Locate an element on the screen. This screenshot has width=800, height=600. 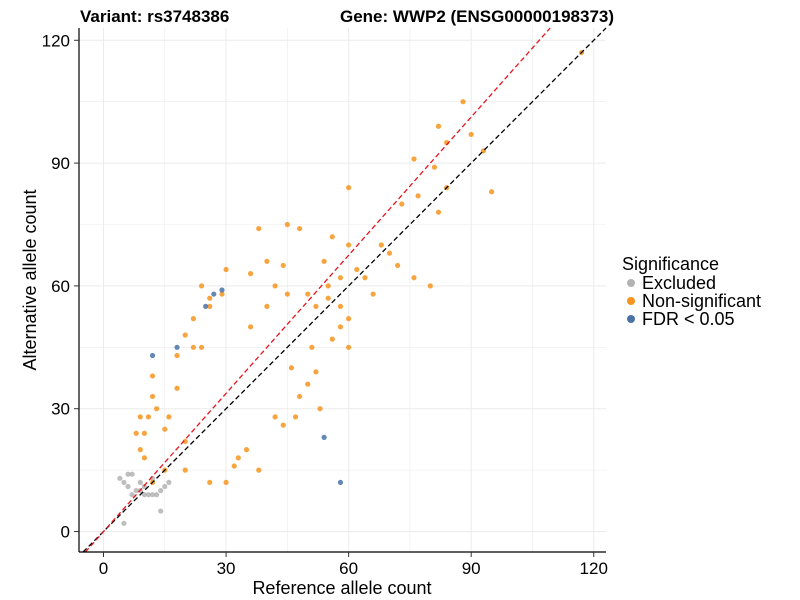
chart-title-gene: Gene: WWP2 (ENSG00000198373) is located at coordinates (477, 16).